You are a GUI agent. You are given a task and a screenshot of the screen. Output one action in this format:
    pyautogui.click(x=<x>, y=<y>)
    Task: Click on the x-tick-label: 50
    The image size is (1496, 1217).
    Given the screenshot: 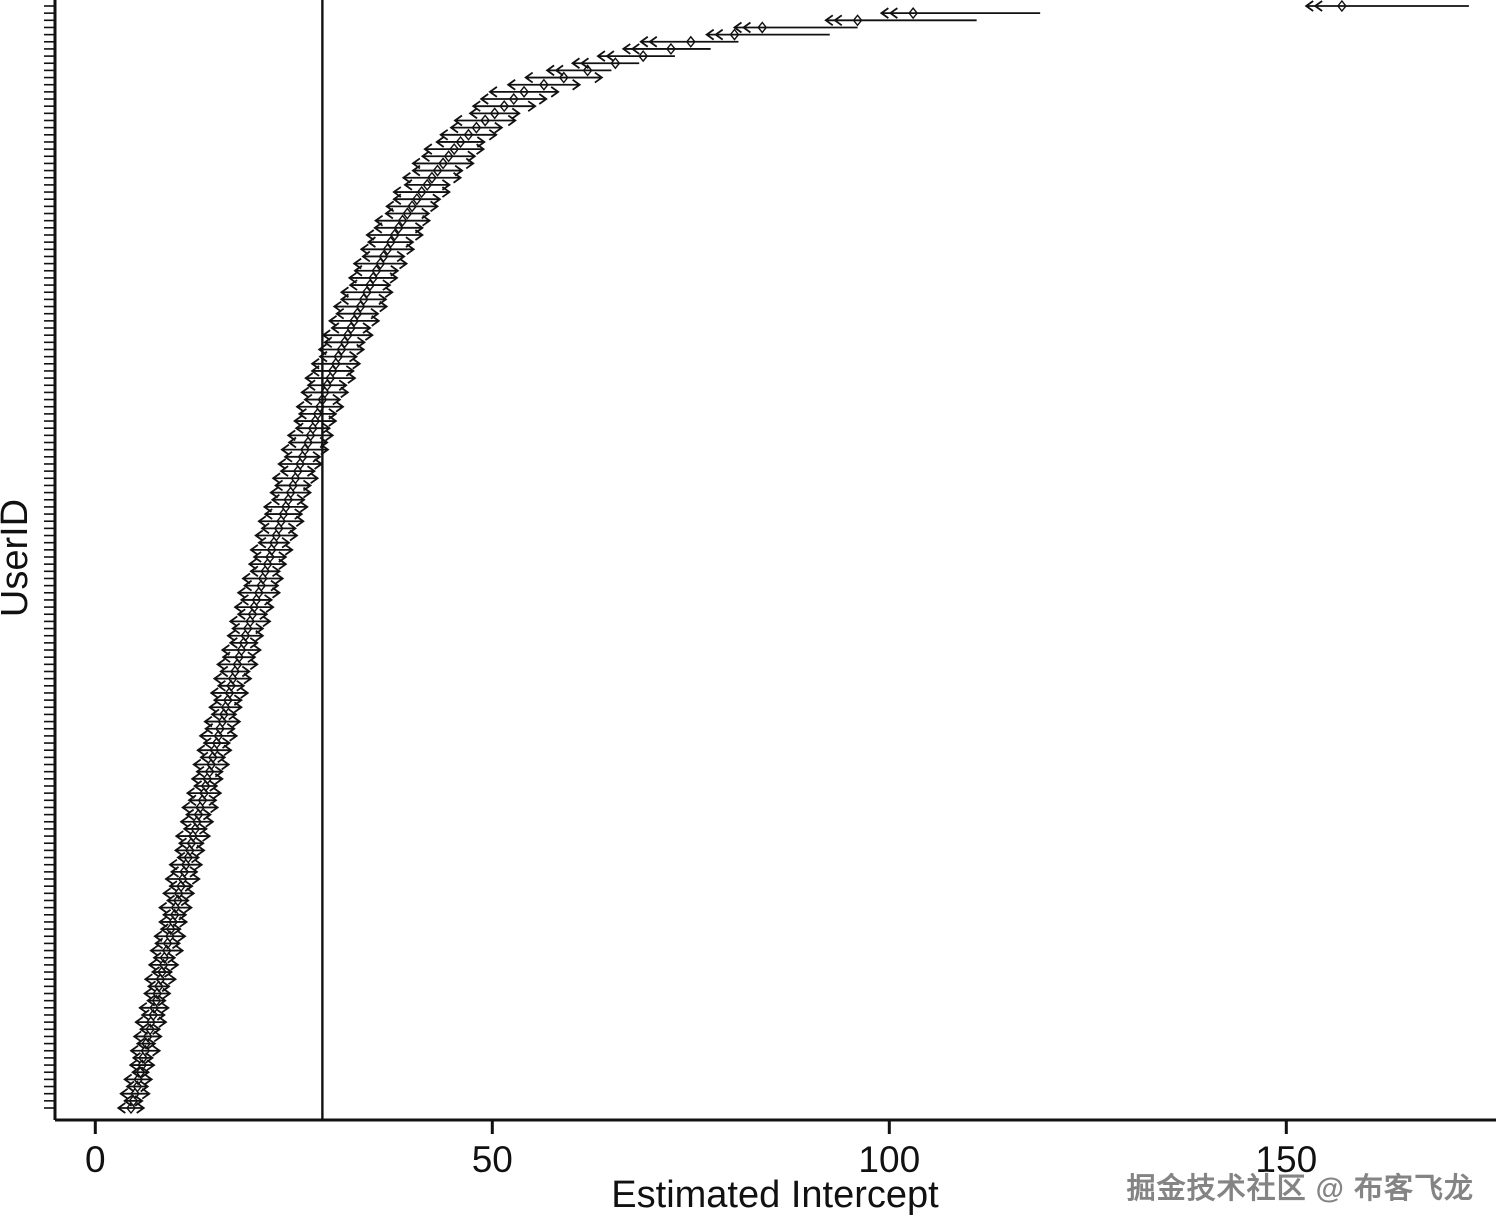 What is the action you would take?
    pyautogui.click(x=492, y=1159)
    